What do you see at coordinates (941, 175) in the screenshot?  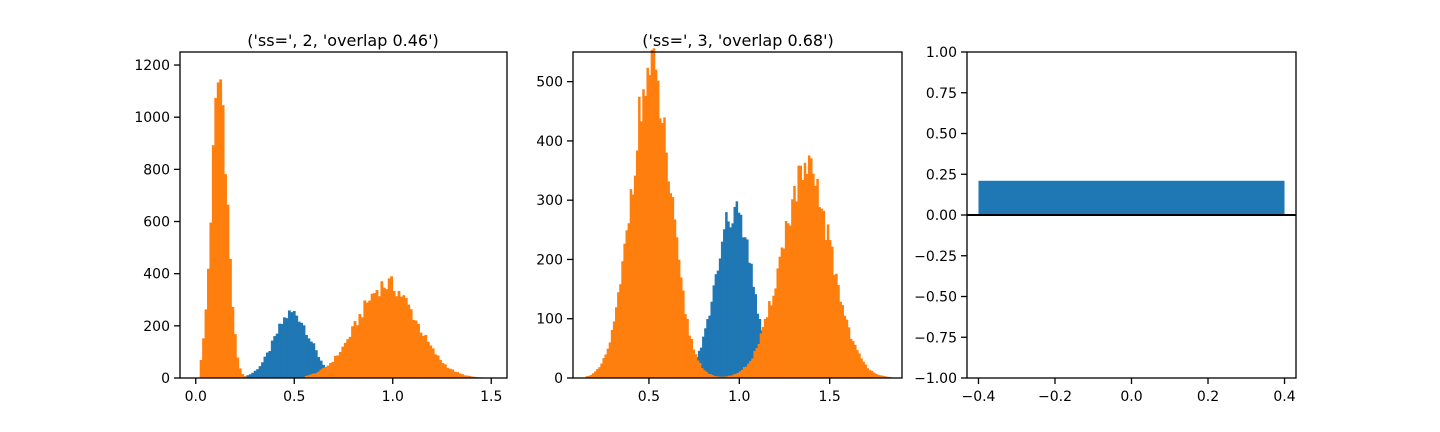 I see `y-tick-label: 0.25` at bounding box center [941, 175].